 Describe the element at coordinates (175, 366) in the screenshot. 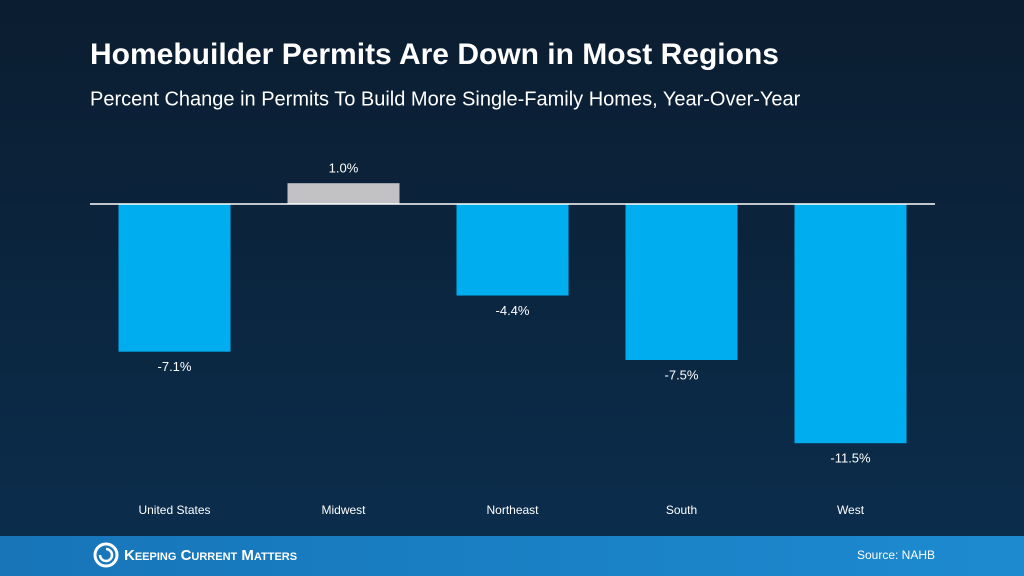

I see `value-label: -7.1%` at that location.